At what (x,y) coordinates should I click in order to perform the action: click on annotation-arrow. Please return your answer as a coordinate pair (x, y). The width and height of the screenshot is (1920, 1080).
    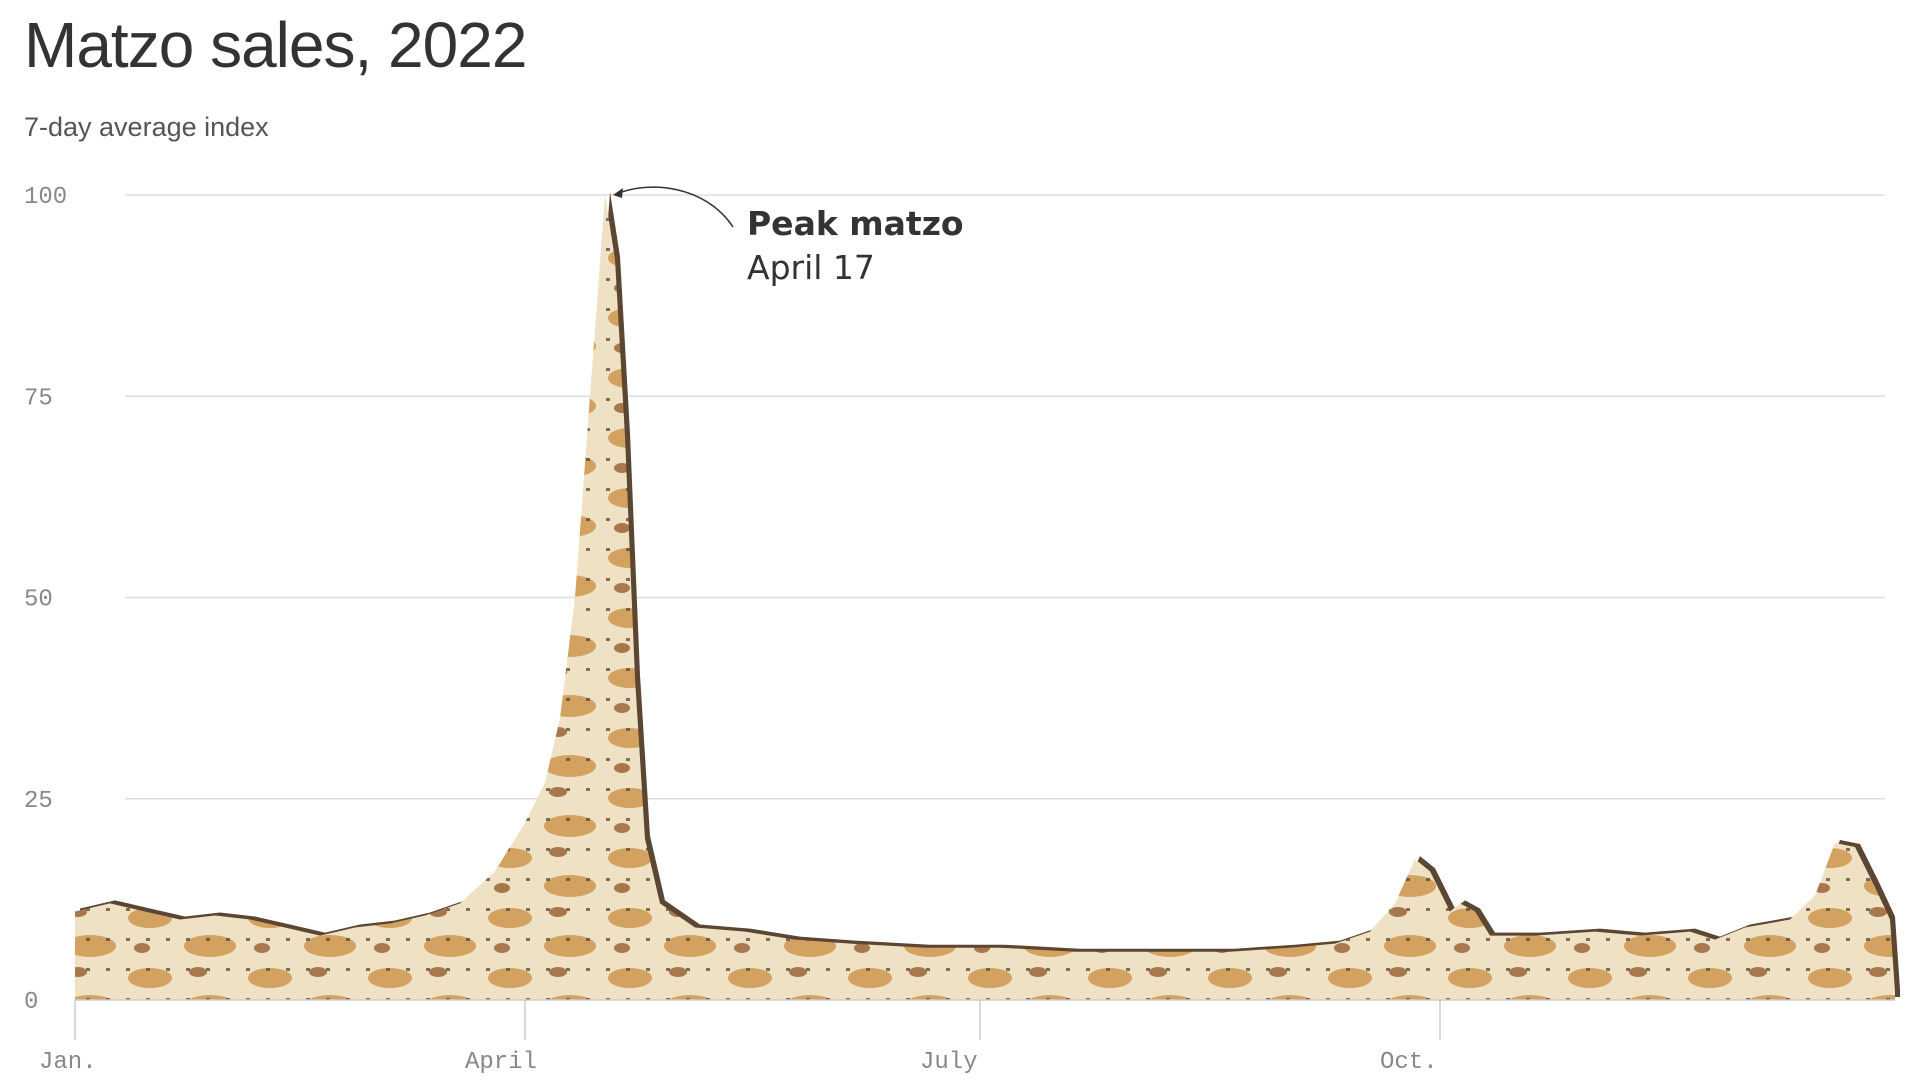
    Looking at the image, I should click on (676, 207).